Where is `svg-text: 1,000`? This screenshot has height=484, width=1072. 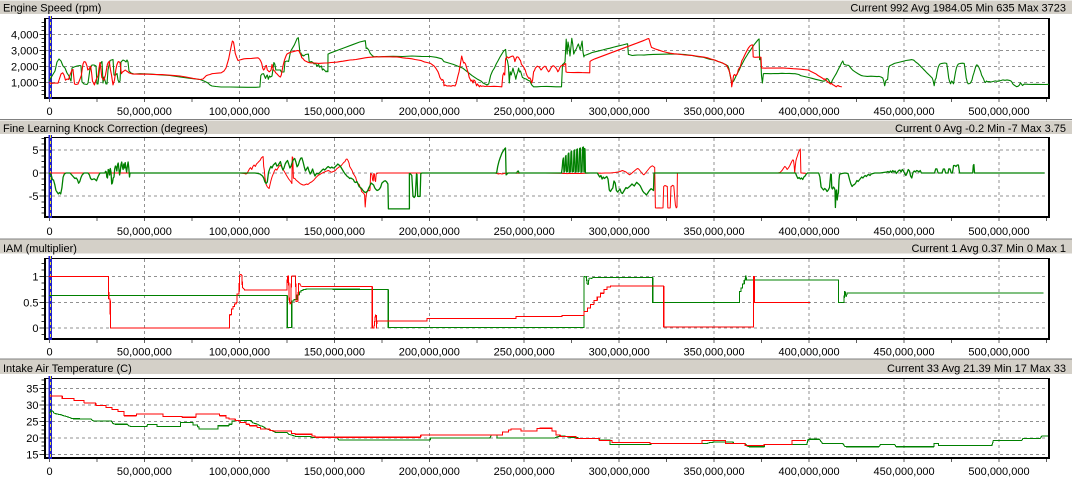
svg-text: 1,000 is located at coordinates (25, 84).